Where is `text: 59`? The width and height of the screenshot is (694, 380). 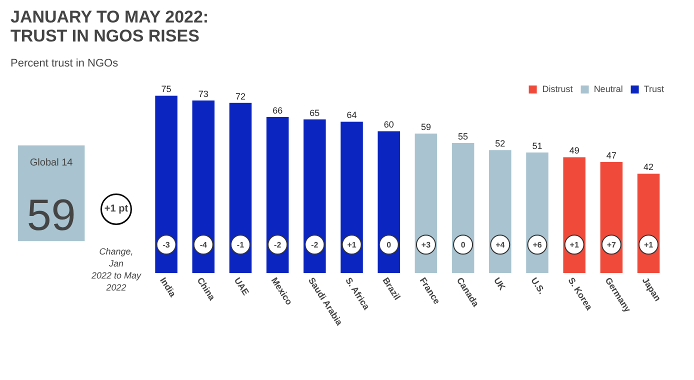 text: 59 is located at coordinates (51, 215).